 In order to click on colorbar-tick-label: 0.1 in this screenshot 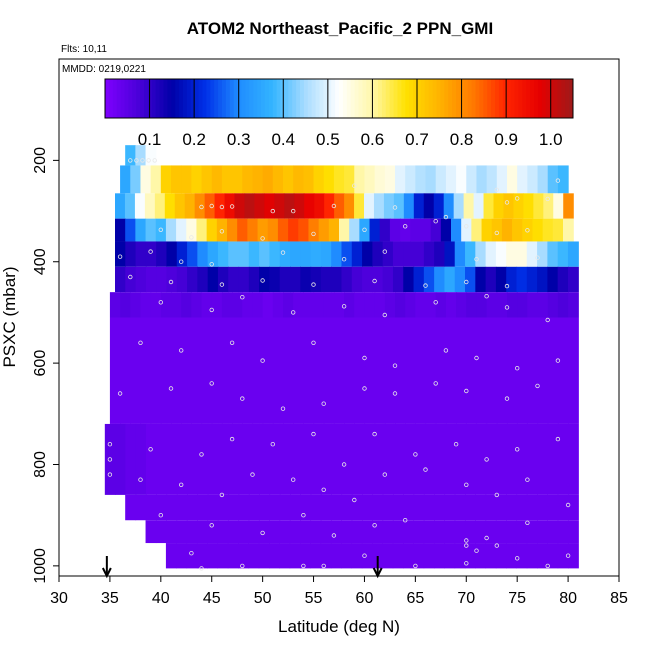, I will do `click(150, 139)`.